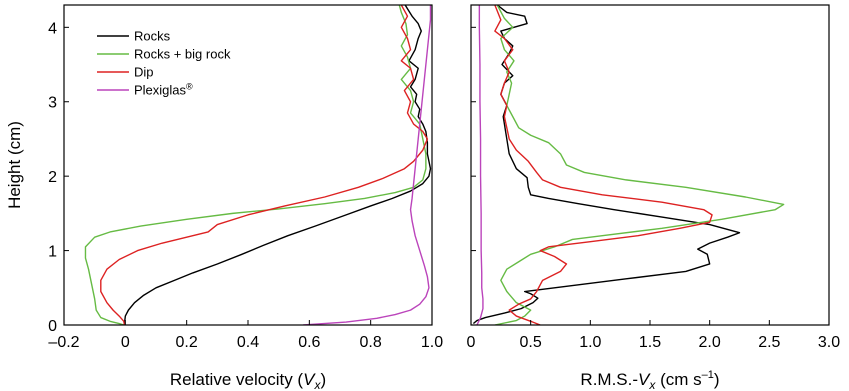 The height and width of the screenshot is (391, 849). I want to click on left-x-ticks: –0.2 0 0.2 0.4 0.6 0.8 1.0, so click(245, 335).